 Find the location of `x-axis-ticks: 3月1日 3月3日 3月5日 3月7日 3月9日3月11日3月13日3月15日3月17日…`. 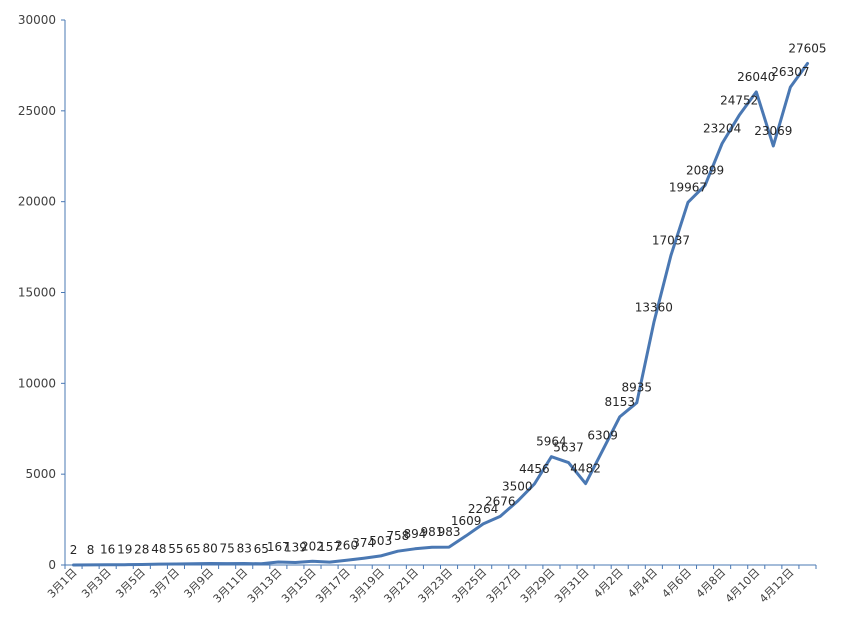

x-axis-ticks: 3月1日 3月3日 3月5日 3月7日 3月9日3月11日3月13日3月15日3月17日… is located at coordinates (431, 585).